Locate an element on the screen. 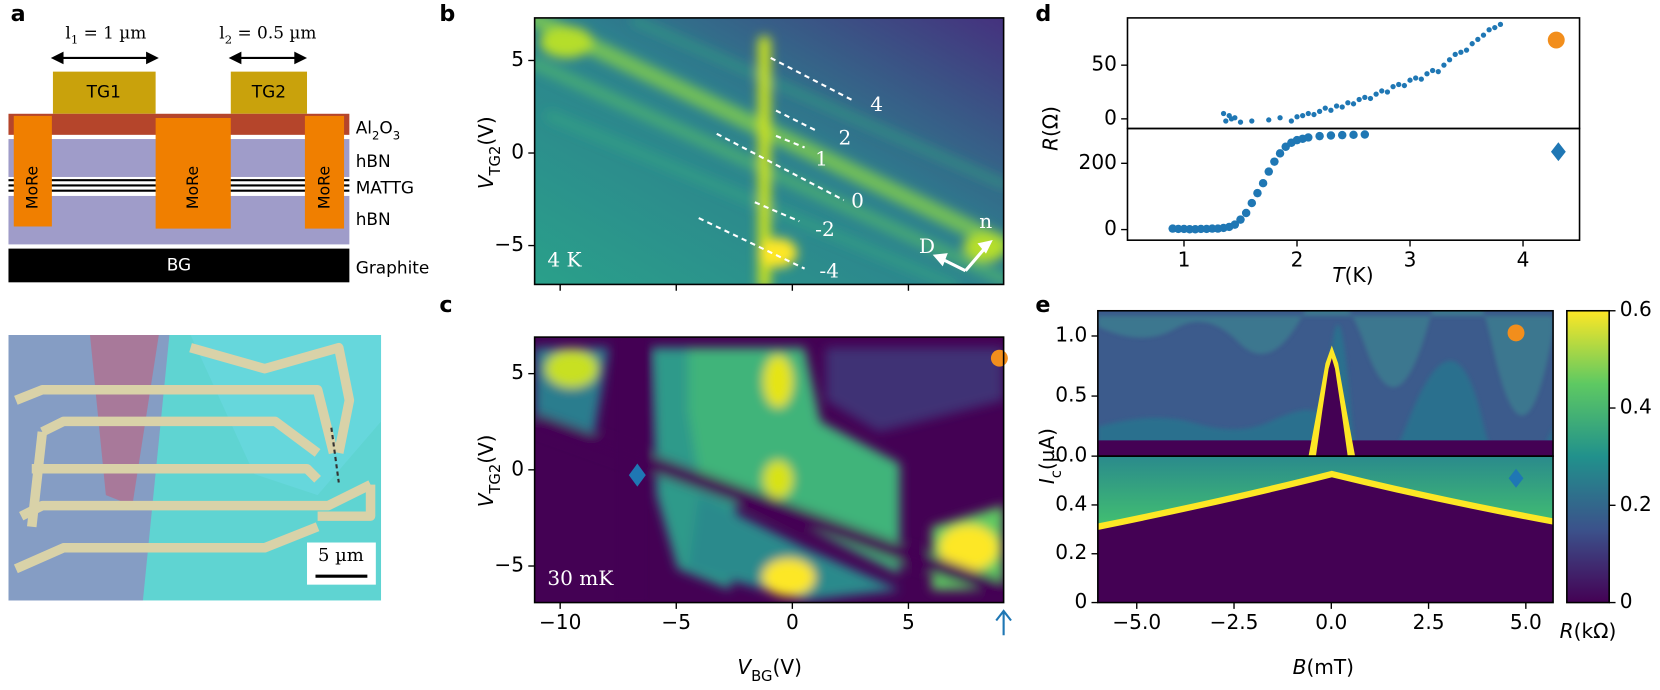 The image size is (1660, 690). x-axis-label: VBG(V) is located at coordinates (769, 669).